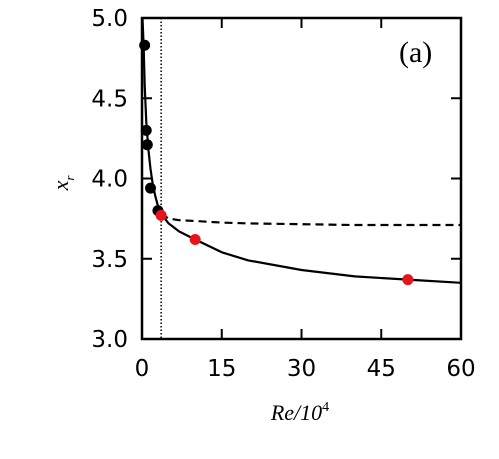 Image resolution: width=499 pixels, height=459 pixels. I want to click on y-axis-label-main: x, so click(60, 185).